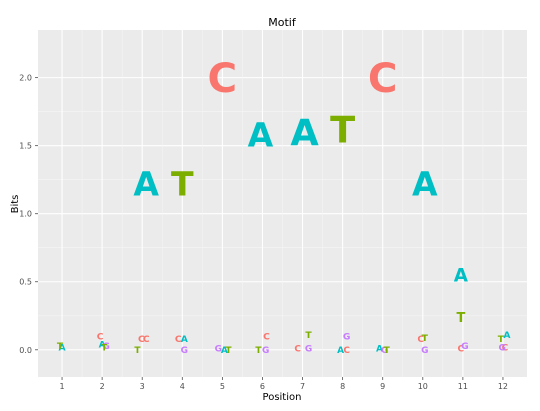 This screenshot has width=540, height=411. I want to click on y-tick-label: 1.0, so click(25, 214).